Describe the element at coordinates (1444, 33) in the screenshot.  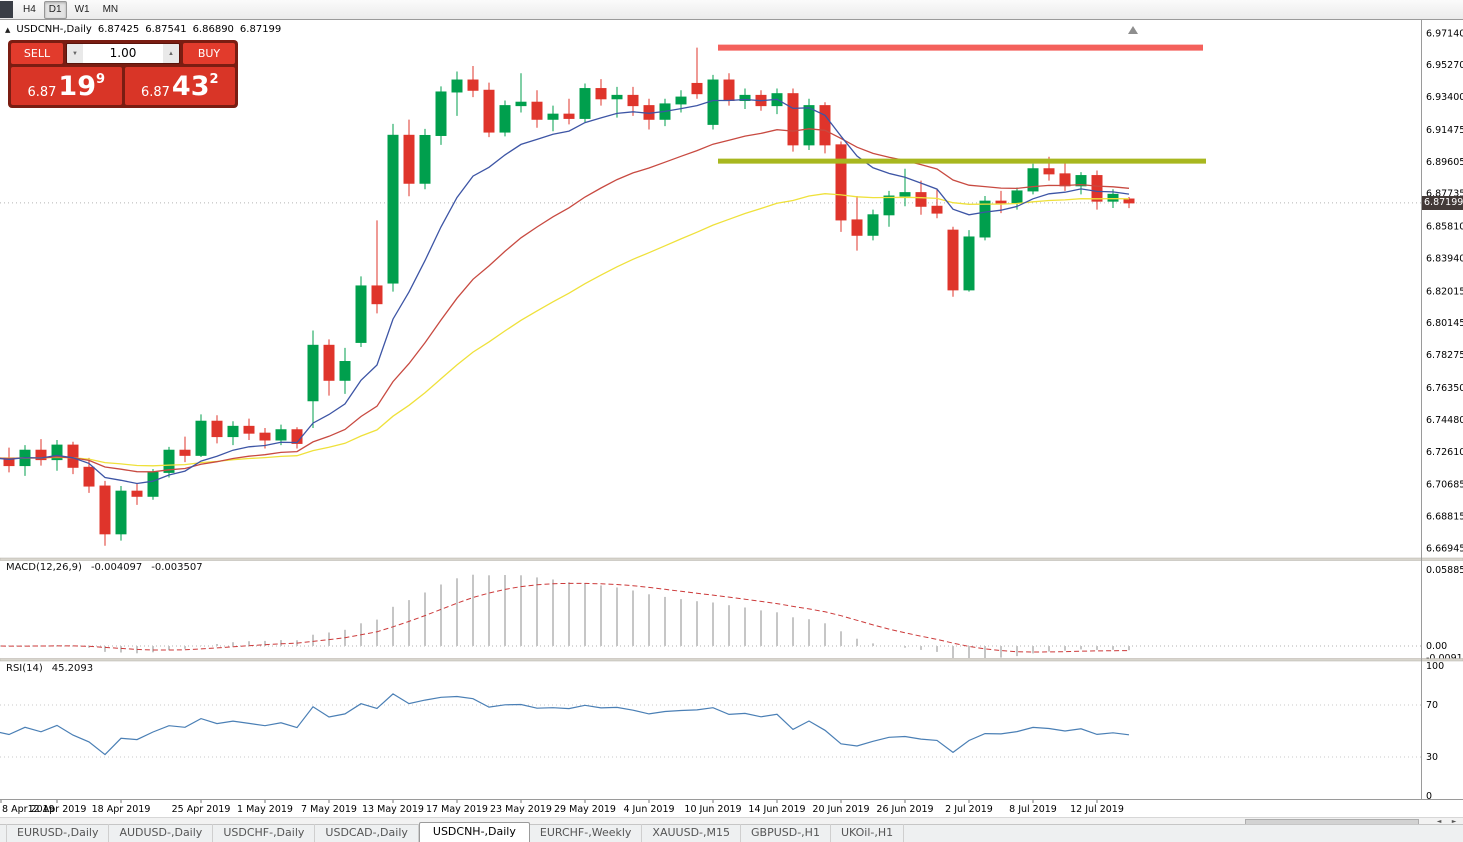
I see `price-axis-label: 6.97140` at that location.